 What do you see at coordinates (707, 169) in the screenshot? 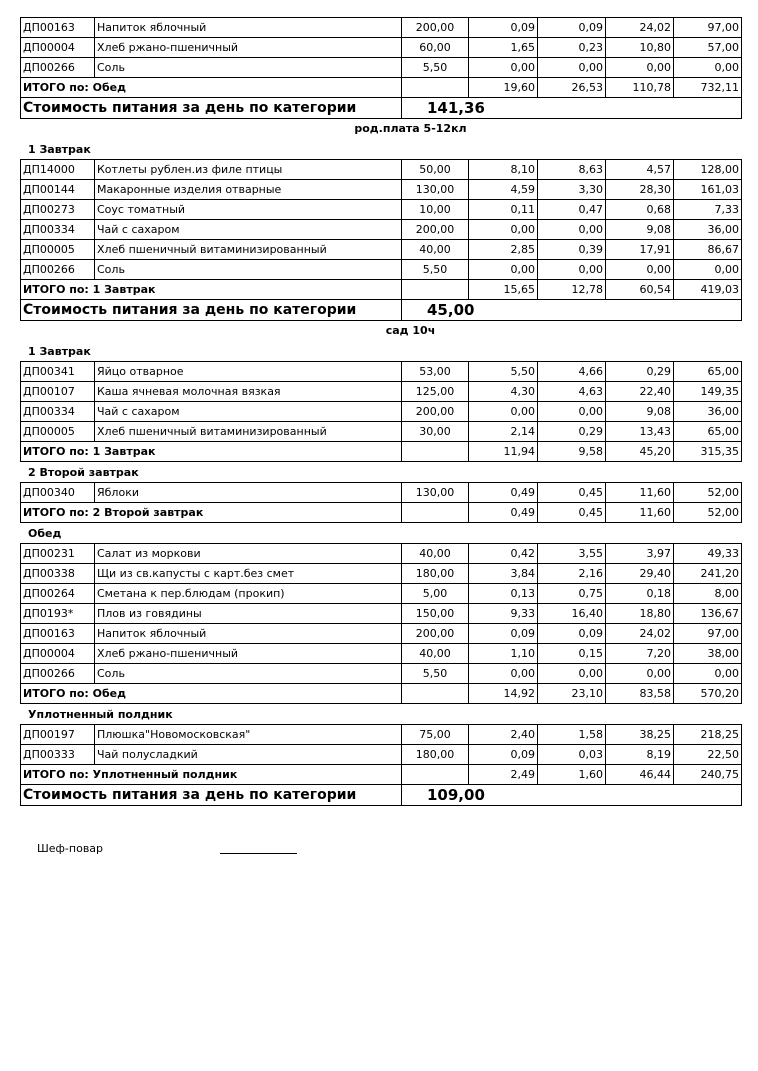
I see `calories: 128,00` at bounding box center [707, 169].